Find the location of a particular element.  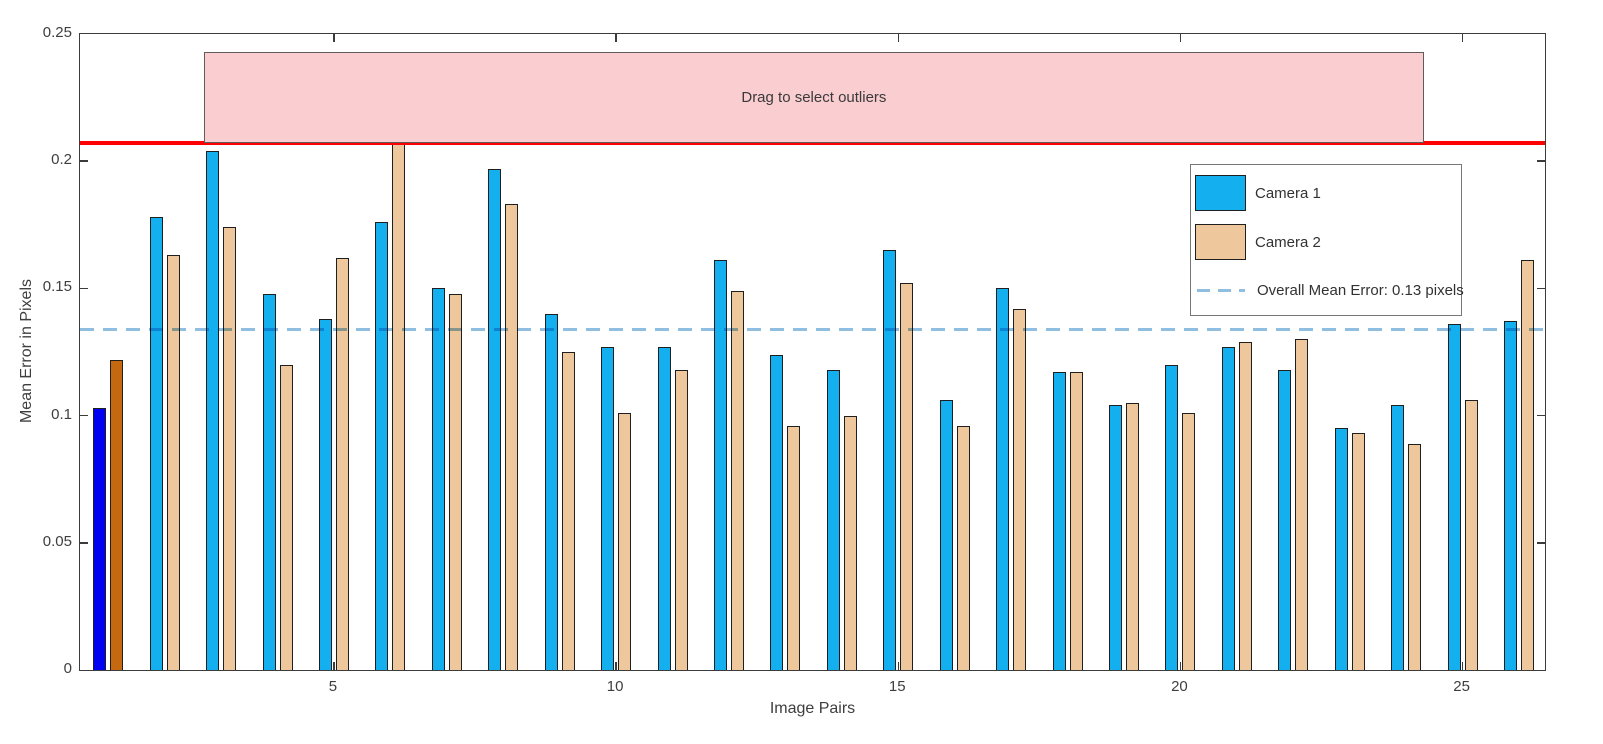

overall-mean-error-line is located at coordinates (812, 329).